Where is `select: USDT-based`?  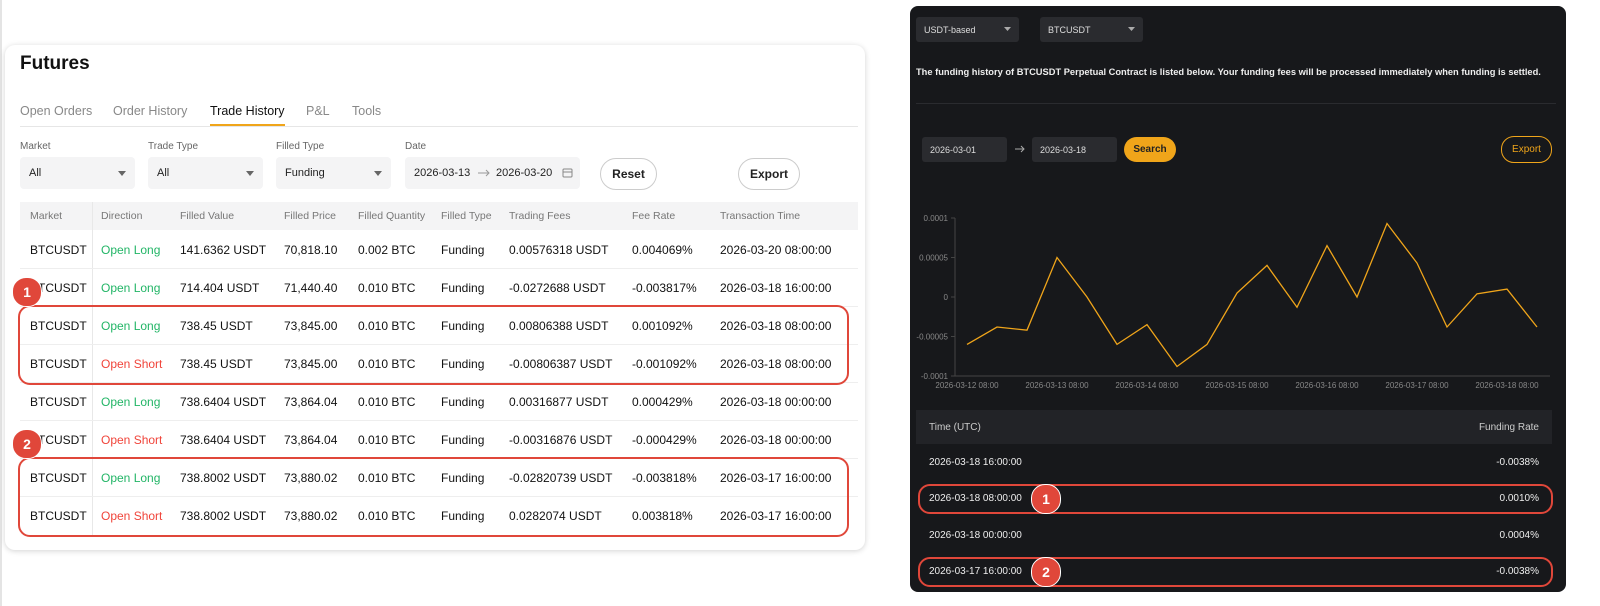
select: USDT-based is located at coordinates (967, 29).